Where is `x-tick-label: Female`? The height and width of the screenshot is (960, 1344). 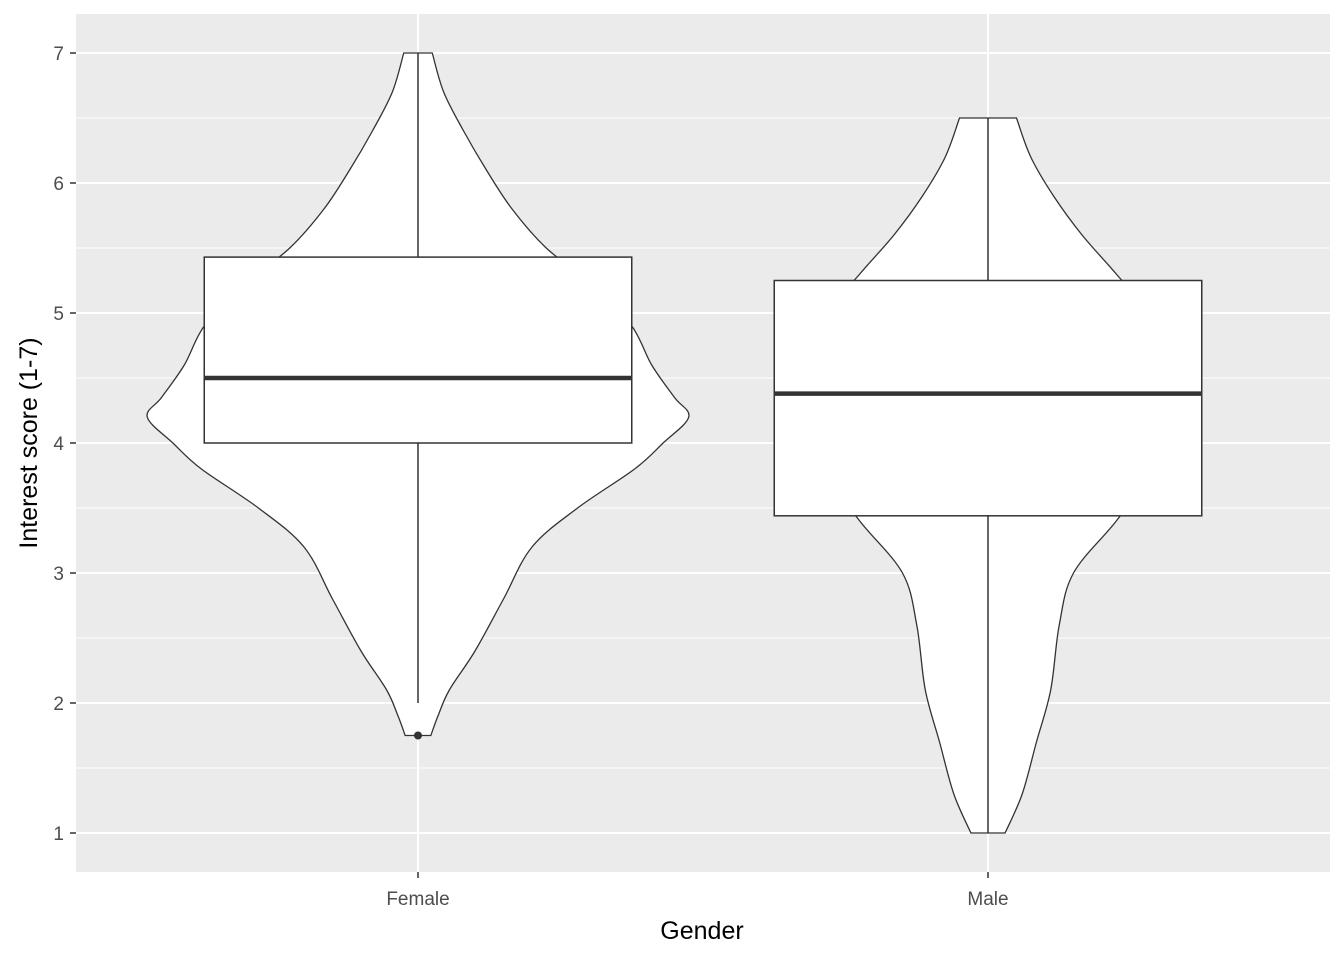
x-tick-label: Female is located at coordinates (417, 899).